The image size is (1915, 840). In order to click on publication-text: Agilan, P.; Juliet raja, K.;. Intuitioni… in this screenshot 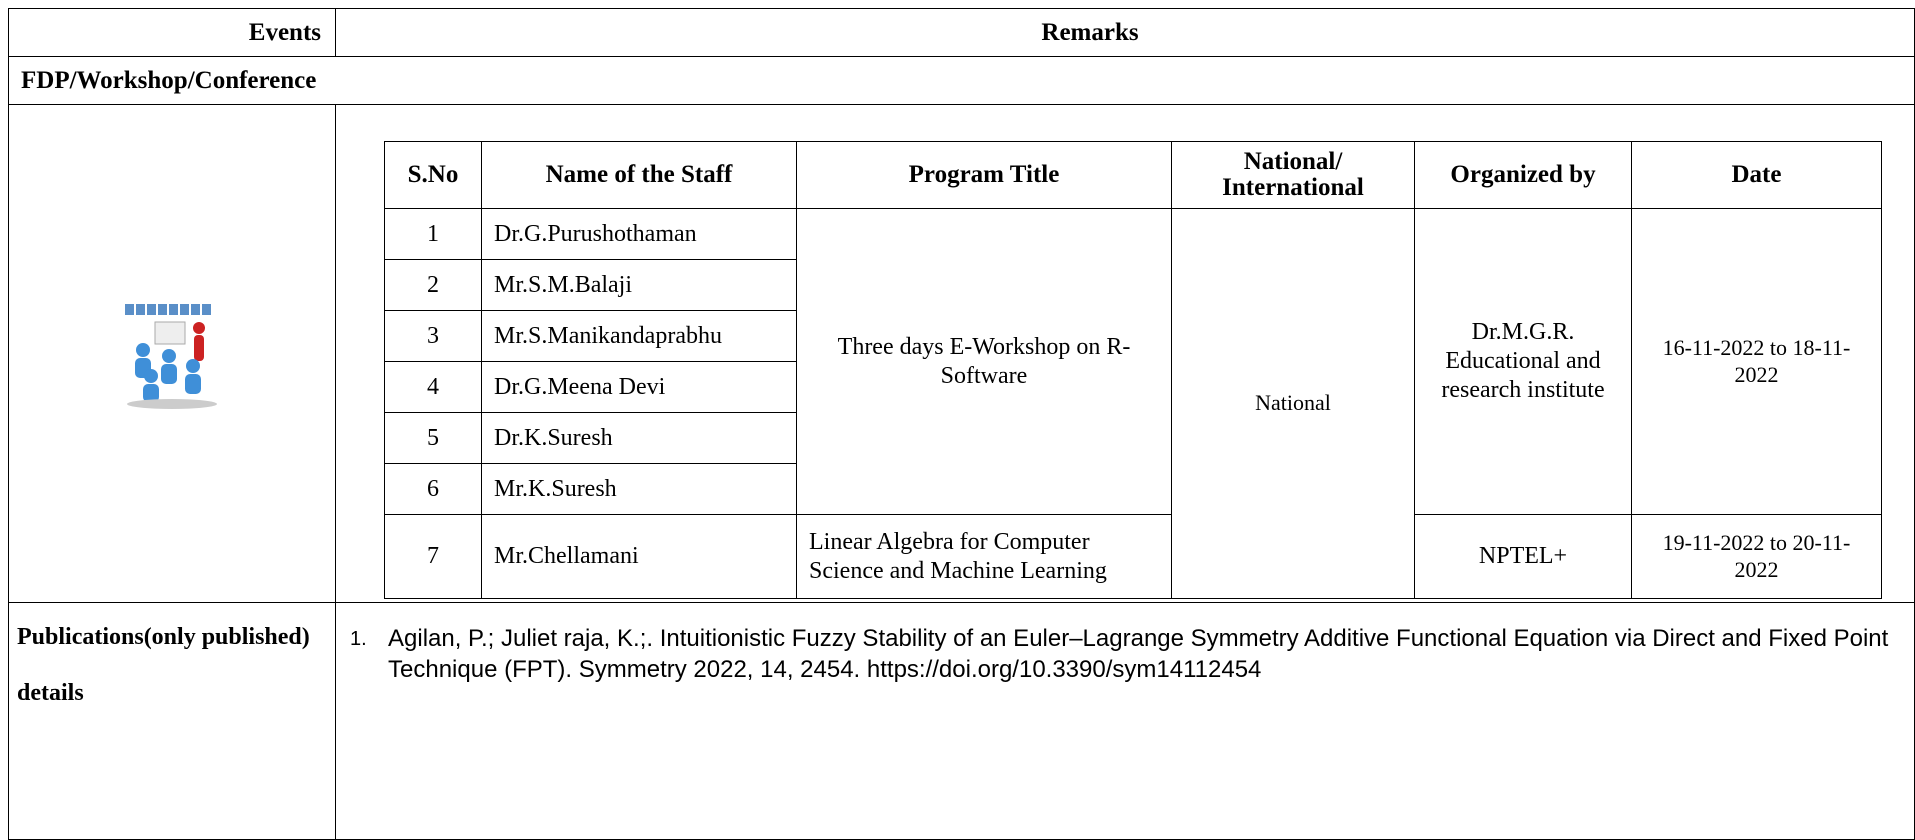, I will do `click(1138, 654)`.